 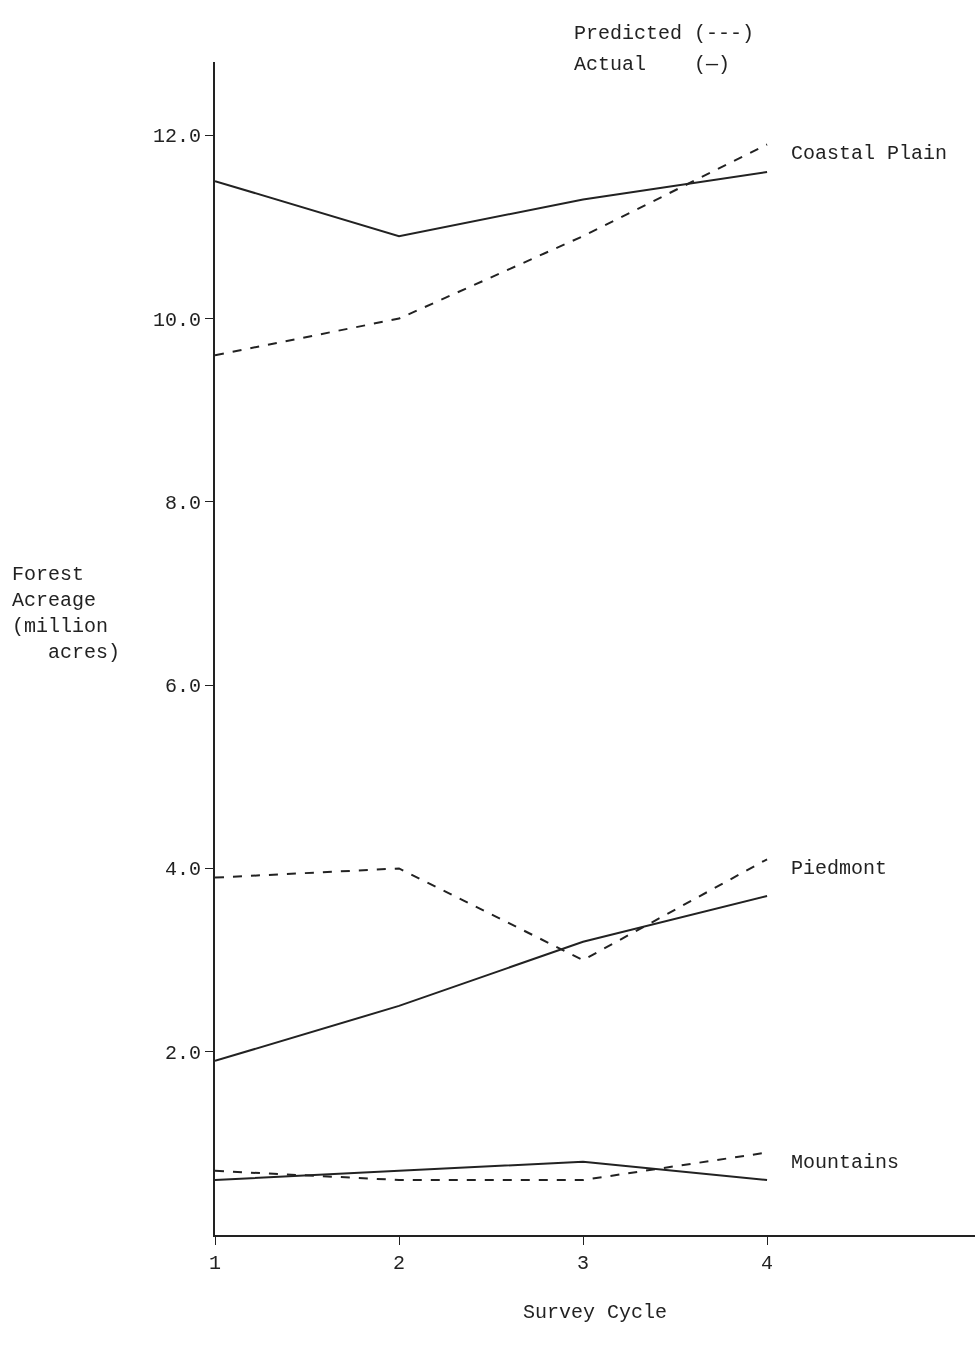 What do you see at coordinates (767, 1263) in the screenshot?
I see `x-tick-label: 4` at bounding box center [767, 1263].